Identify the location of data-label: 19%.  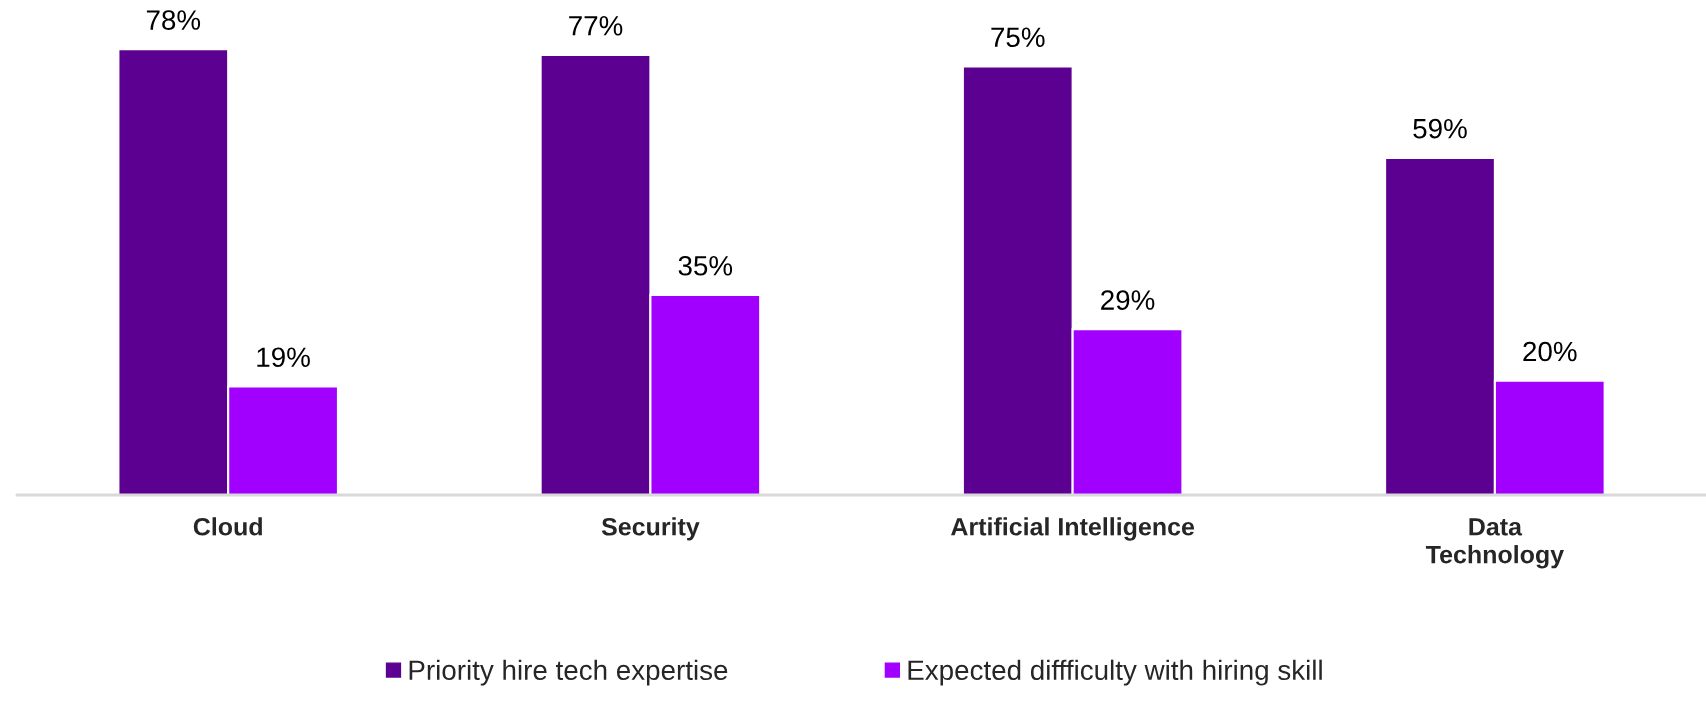
(283, 357).